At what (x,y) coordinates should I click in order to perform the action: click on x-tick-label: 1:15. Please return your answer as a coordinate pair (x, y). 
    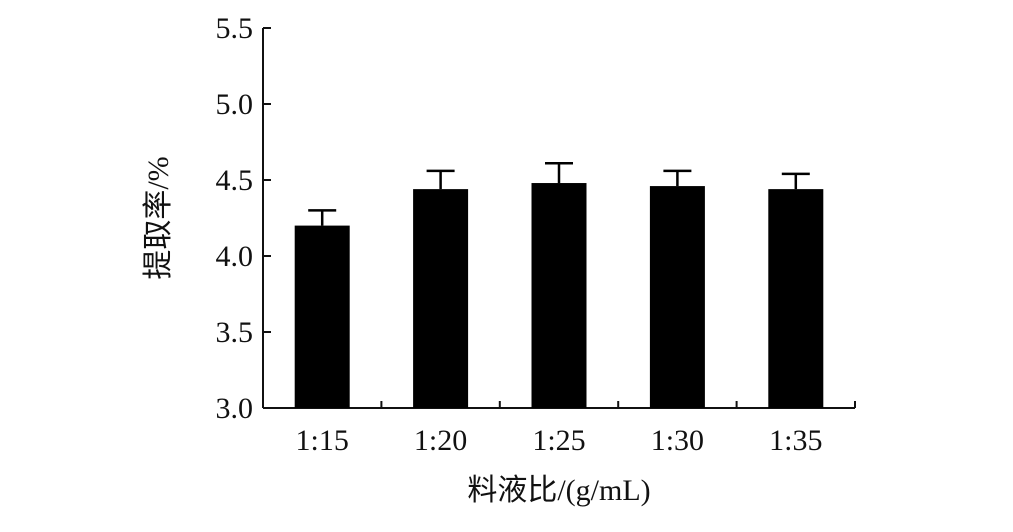
    Looking at the image, I should click on (322, 440).